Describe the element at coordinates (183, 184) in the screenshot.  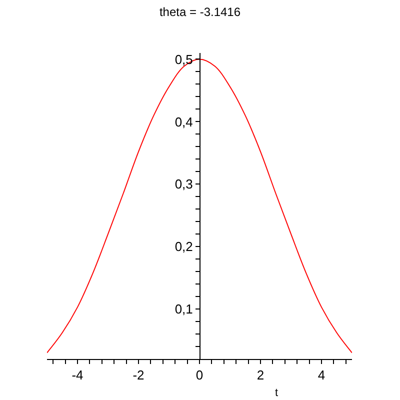
I see `y-tick-label: 0,3` at that location.